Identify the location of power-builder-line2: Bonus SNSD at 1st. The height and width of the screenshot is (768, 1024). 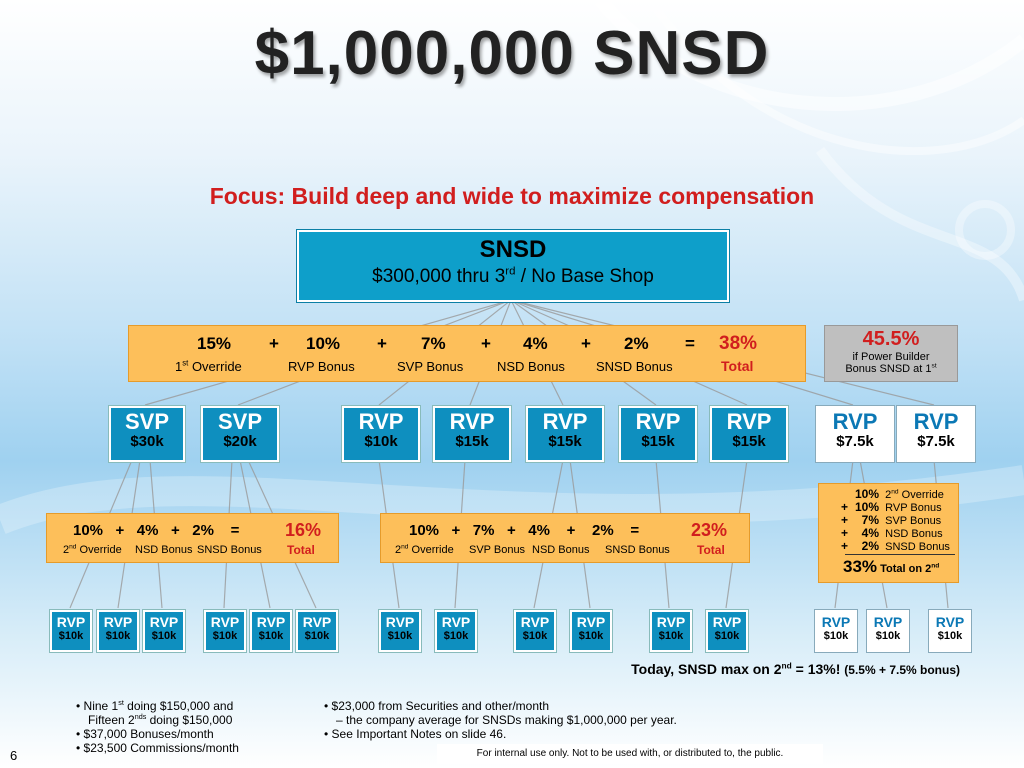
(891, 369).